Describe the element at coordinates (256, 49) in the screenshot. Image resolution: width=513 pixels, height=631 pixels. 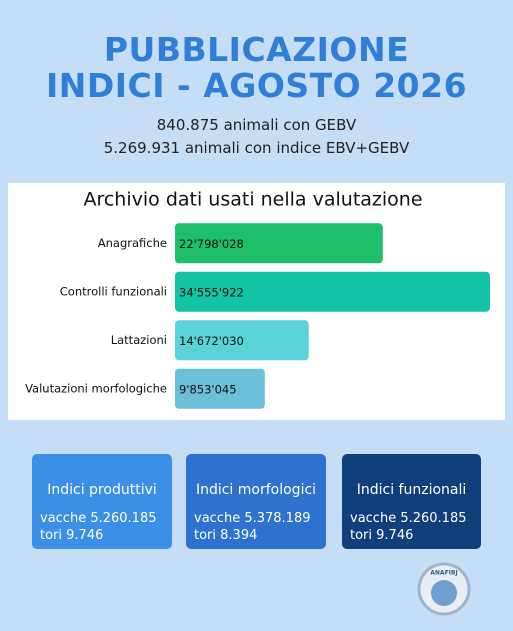
I see `title-line: PUBBLICAZIONE` at that location.